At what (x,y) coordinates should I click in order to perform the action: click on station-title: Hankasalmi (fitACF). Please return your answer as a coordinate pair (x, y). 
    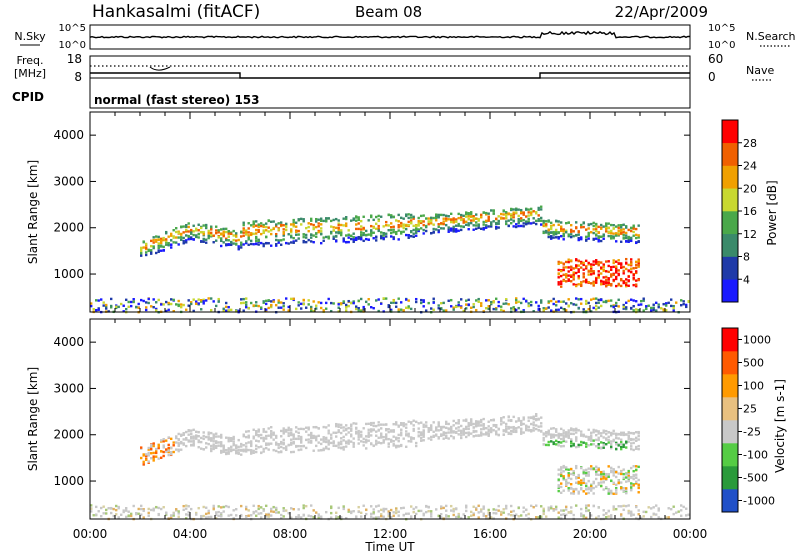
    Looking at the image, I should click on (176, 12).